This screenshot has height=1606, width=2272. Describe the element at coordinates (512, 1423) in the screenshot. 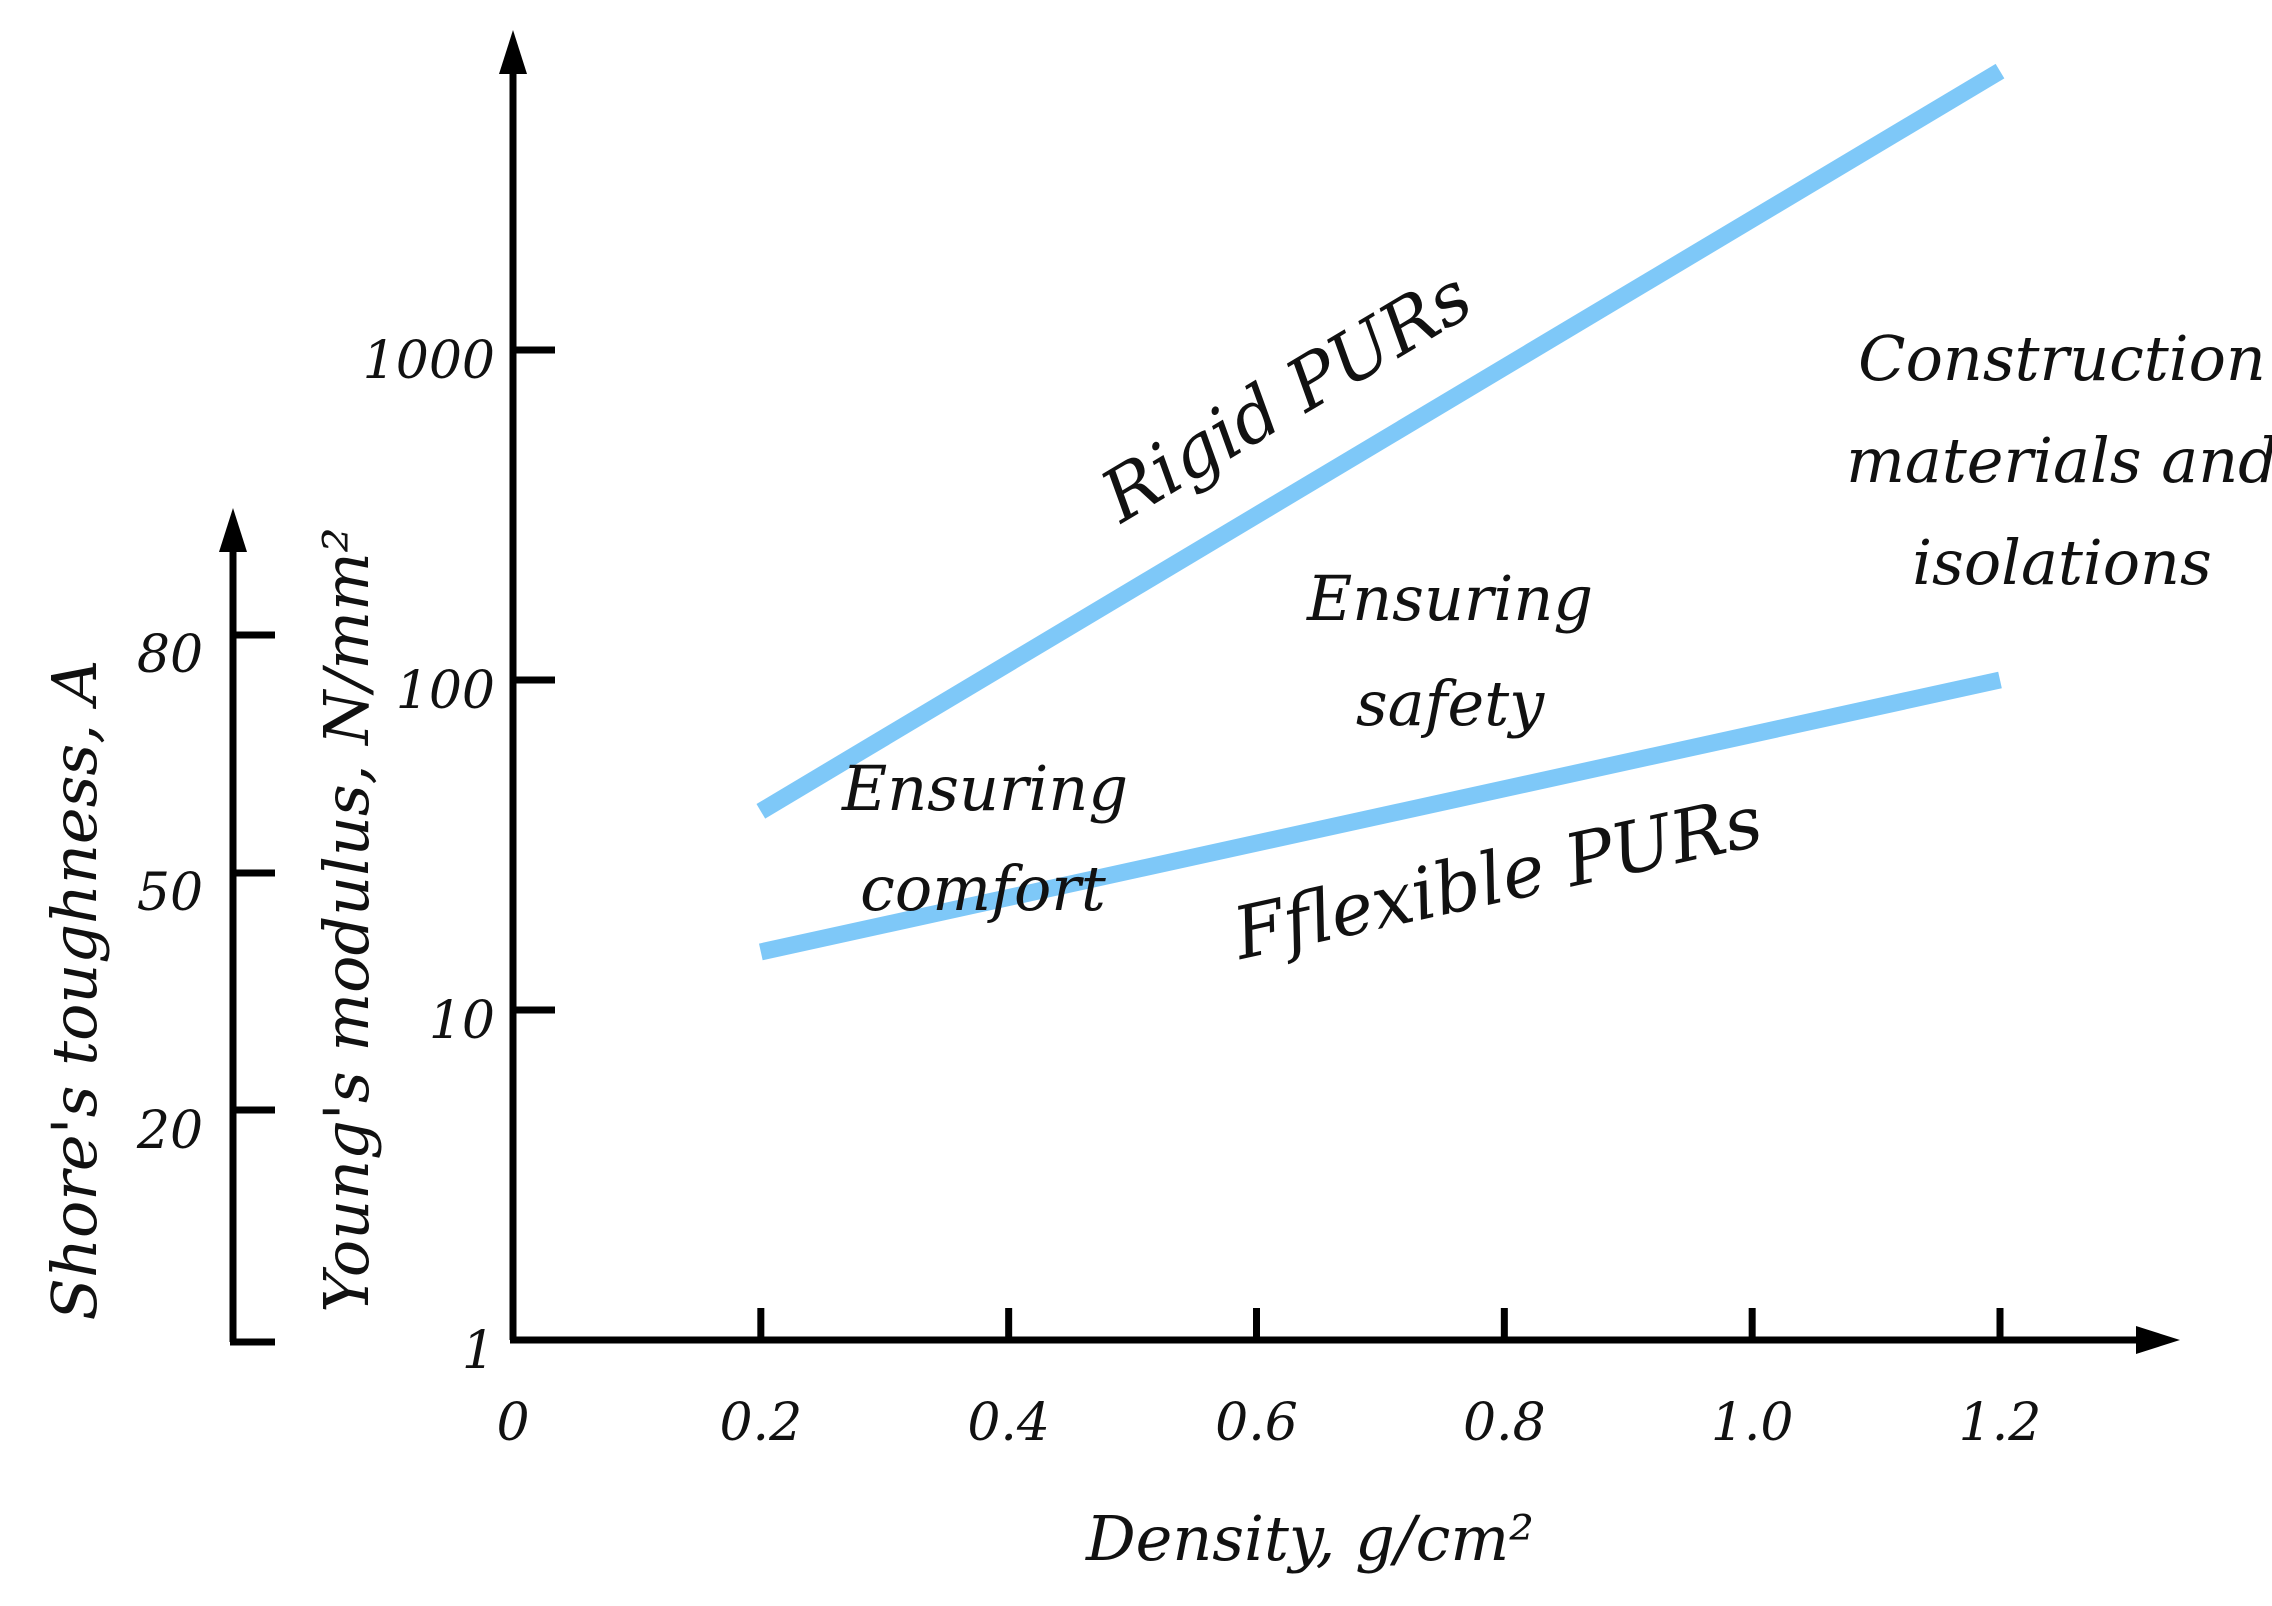

I see `x-tick-label: 0` at that location.